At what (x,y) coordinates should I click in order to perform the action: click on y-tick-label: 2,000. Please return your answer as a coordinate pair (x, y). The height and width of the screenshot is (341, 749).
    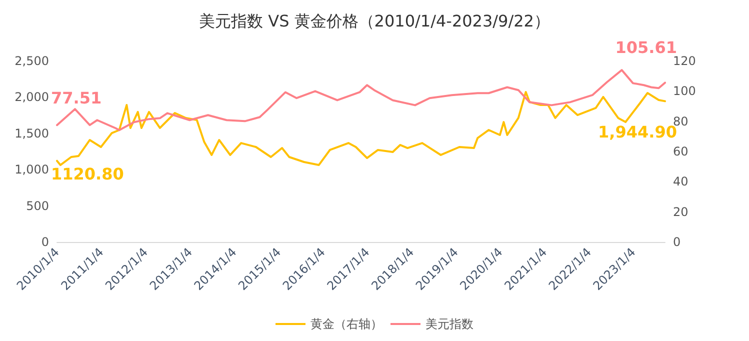
    Looking at the image, I should click on (31, 97).